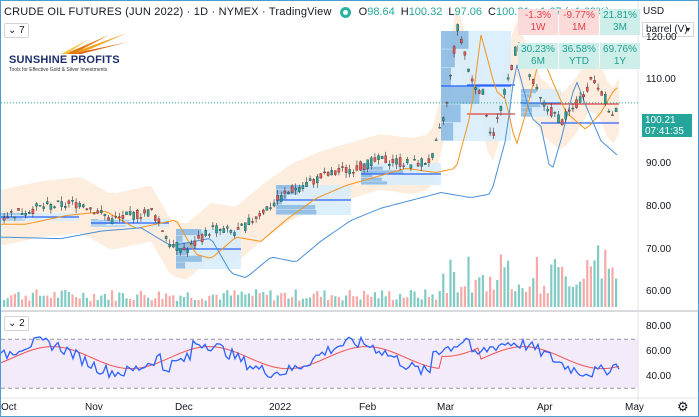 Image resolution: width=699 pixels, height=417 pixels. What do you see at coordinates (16, 30) in the screenshot?
I see `volume-profile-badge: ⌄ 7` at bounding box center [16, 30].